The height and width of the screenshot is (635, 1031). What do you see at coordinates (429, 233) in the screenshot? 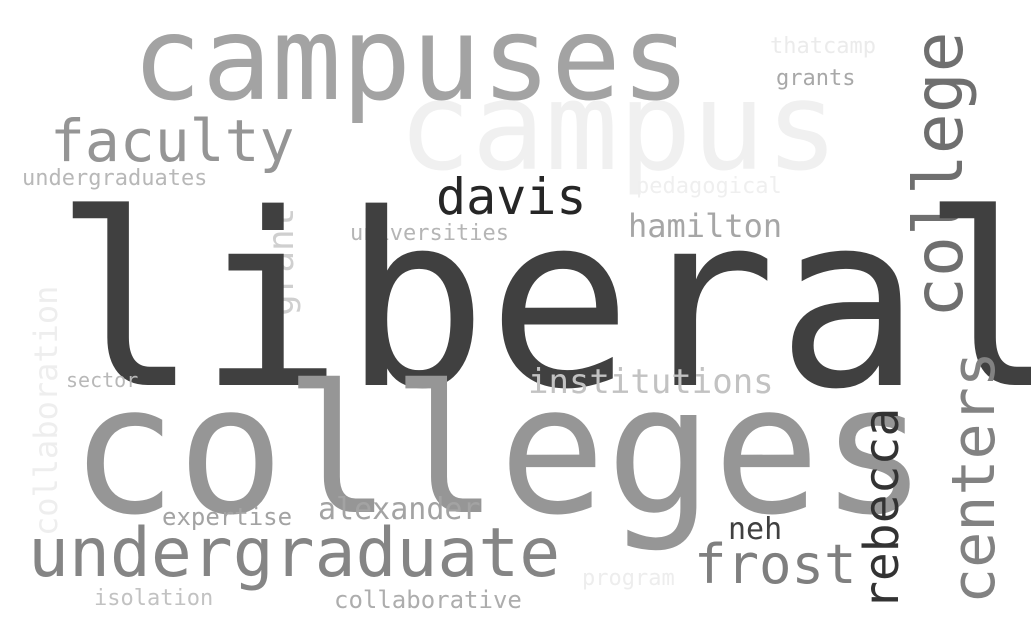
I see `word-universities: universities` at bounding box center [429, 233].